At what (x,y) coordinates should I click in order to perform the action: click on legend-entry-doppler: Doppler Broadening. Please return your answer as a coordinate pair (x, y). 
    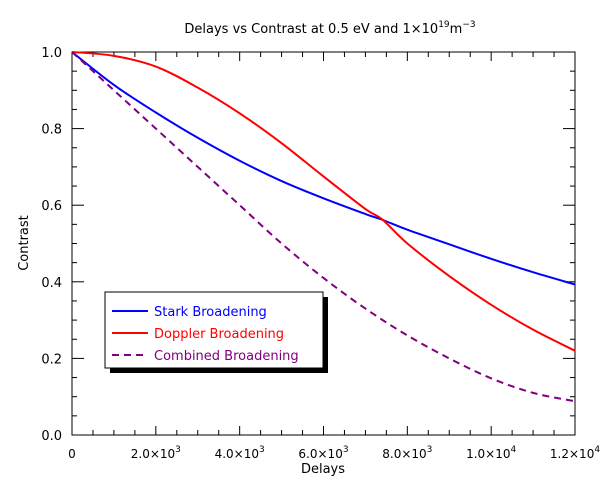
    Looking at the image, I should click on (198, 334).